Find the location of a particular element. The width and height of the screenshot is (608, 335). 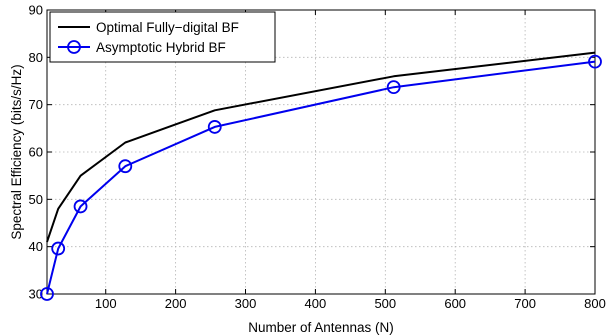

y-tick-label: 80 is located at coordinates (36, 57).